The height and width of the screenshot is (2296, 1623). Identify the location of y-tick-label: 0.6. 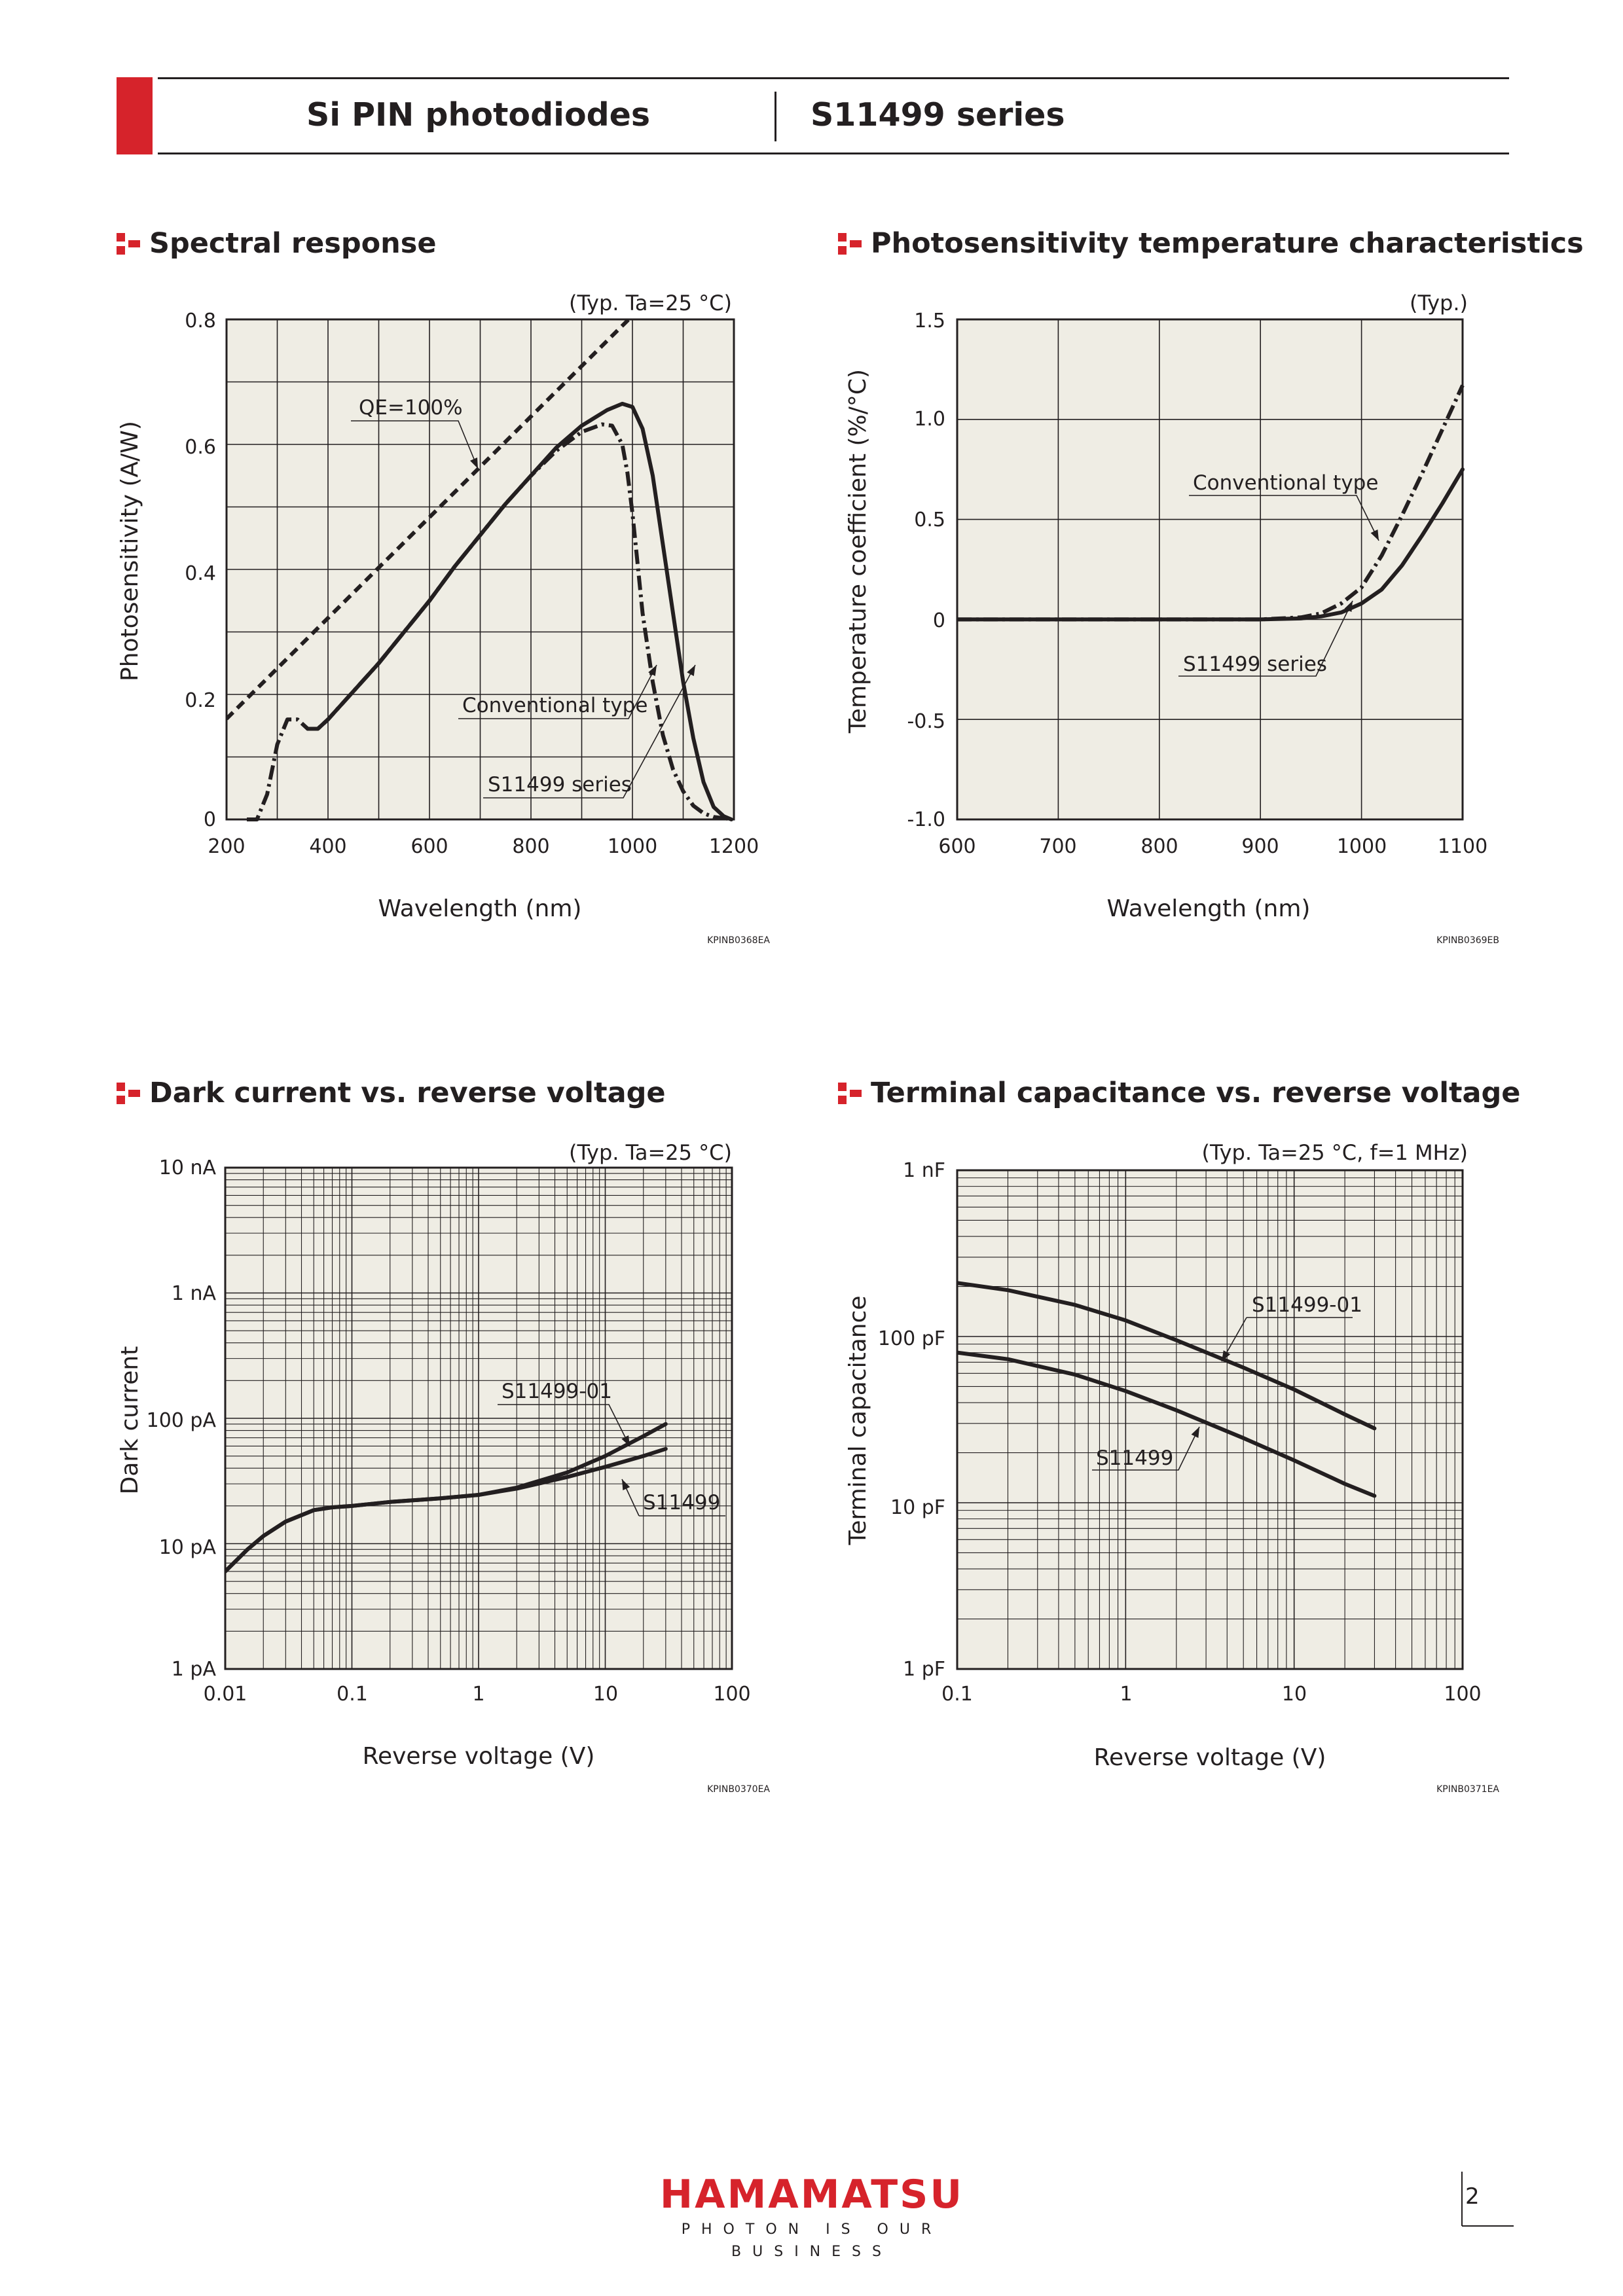
(200, 447).